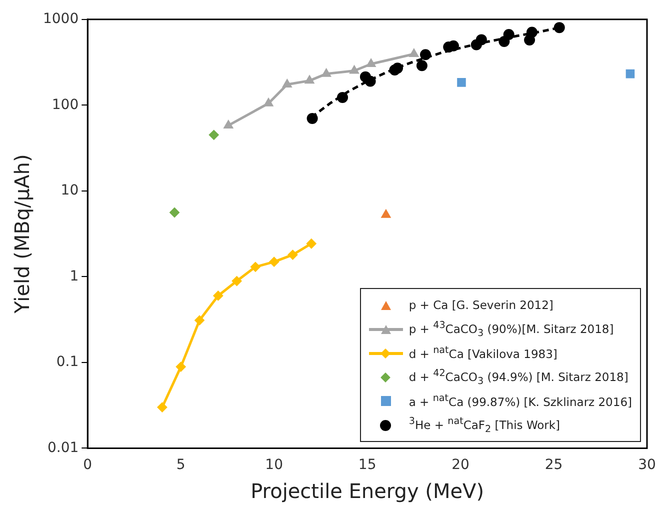 The image size is (669, 517). What do you see at coordinates (67, 362) in the screenshot?
I see `y-tick-label: 0.1` at bounding box center [67, 362].